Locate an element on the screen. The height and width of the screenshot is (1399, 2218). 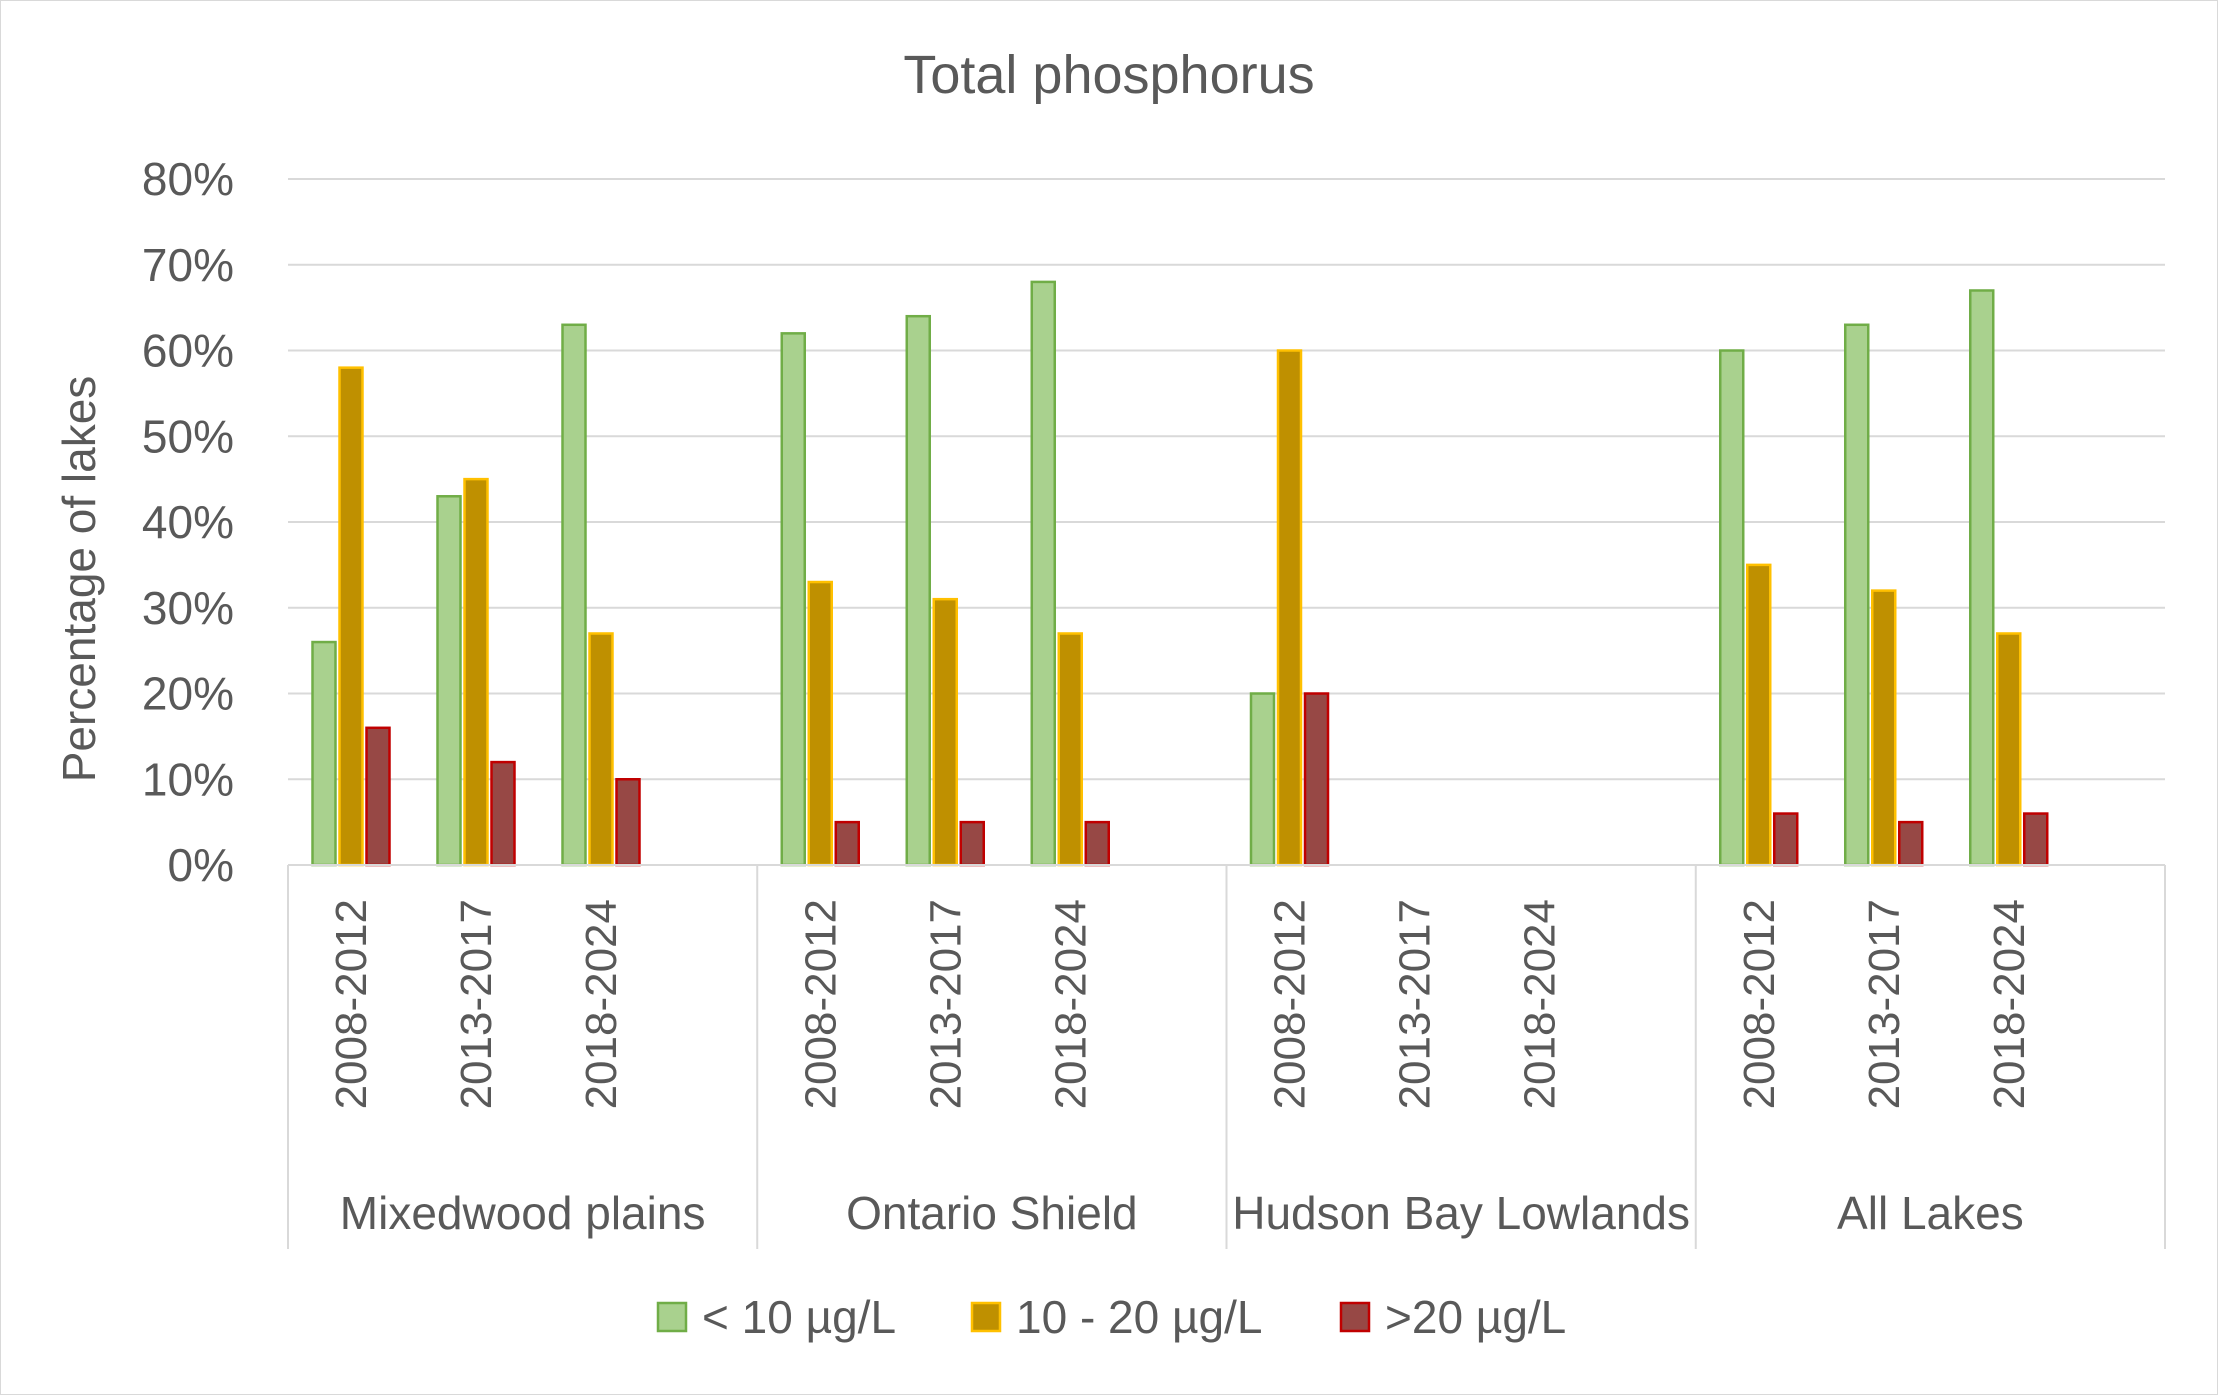
y-tick-label: 70% is located at coordinates (188, 265).